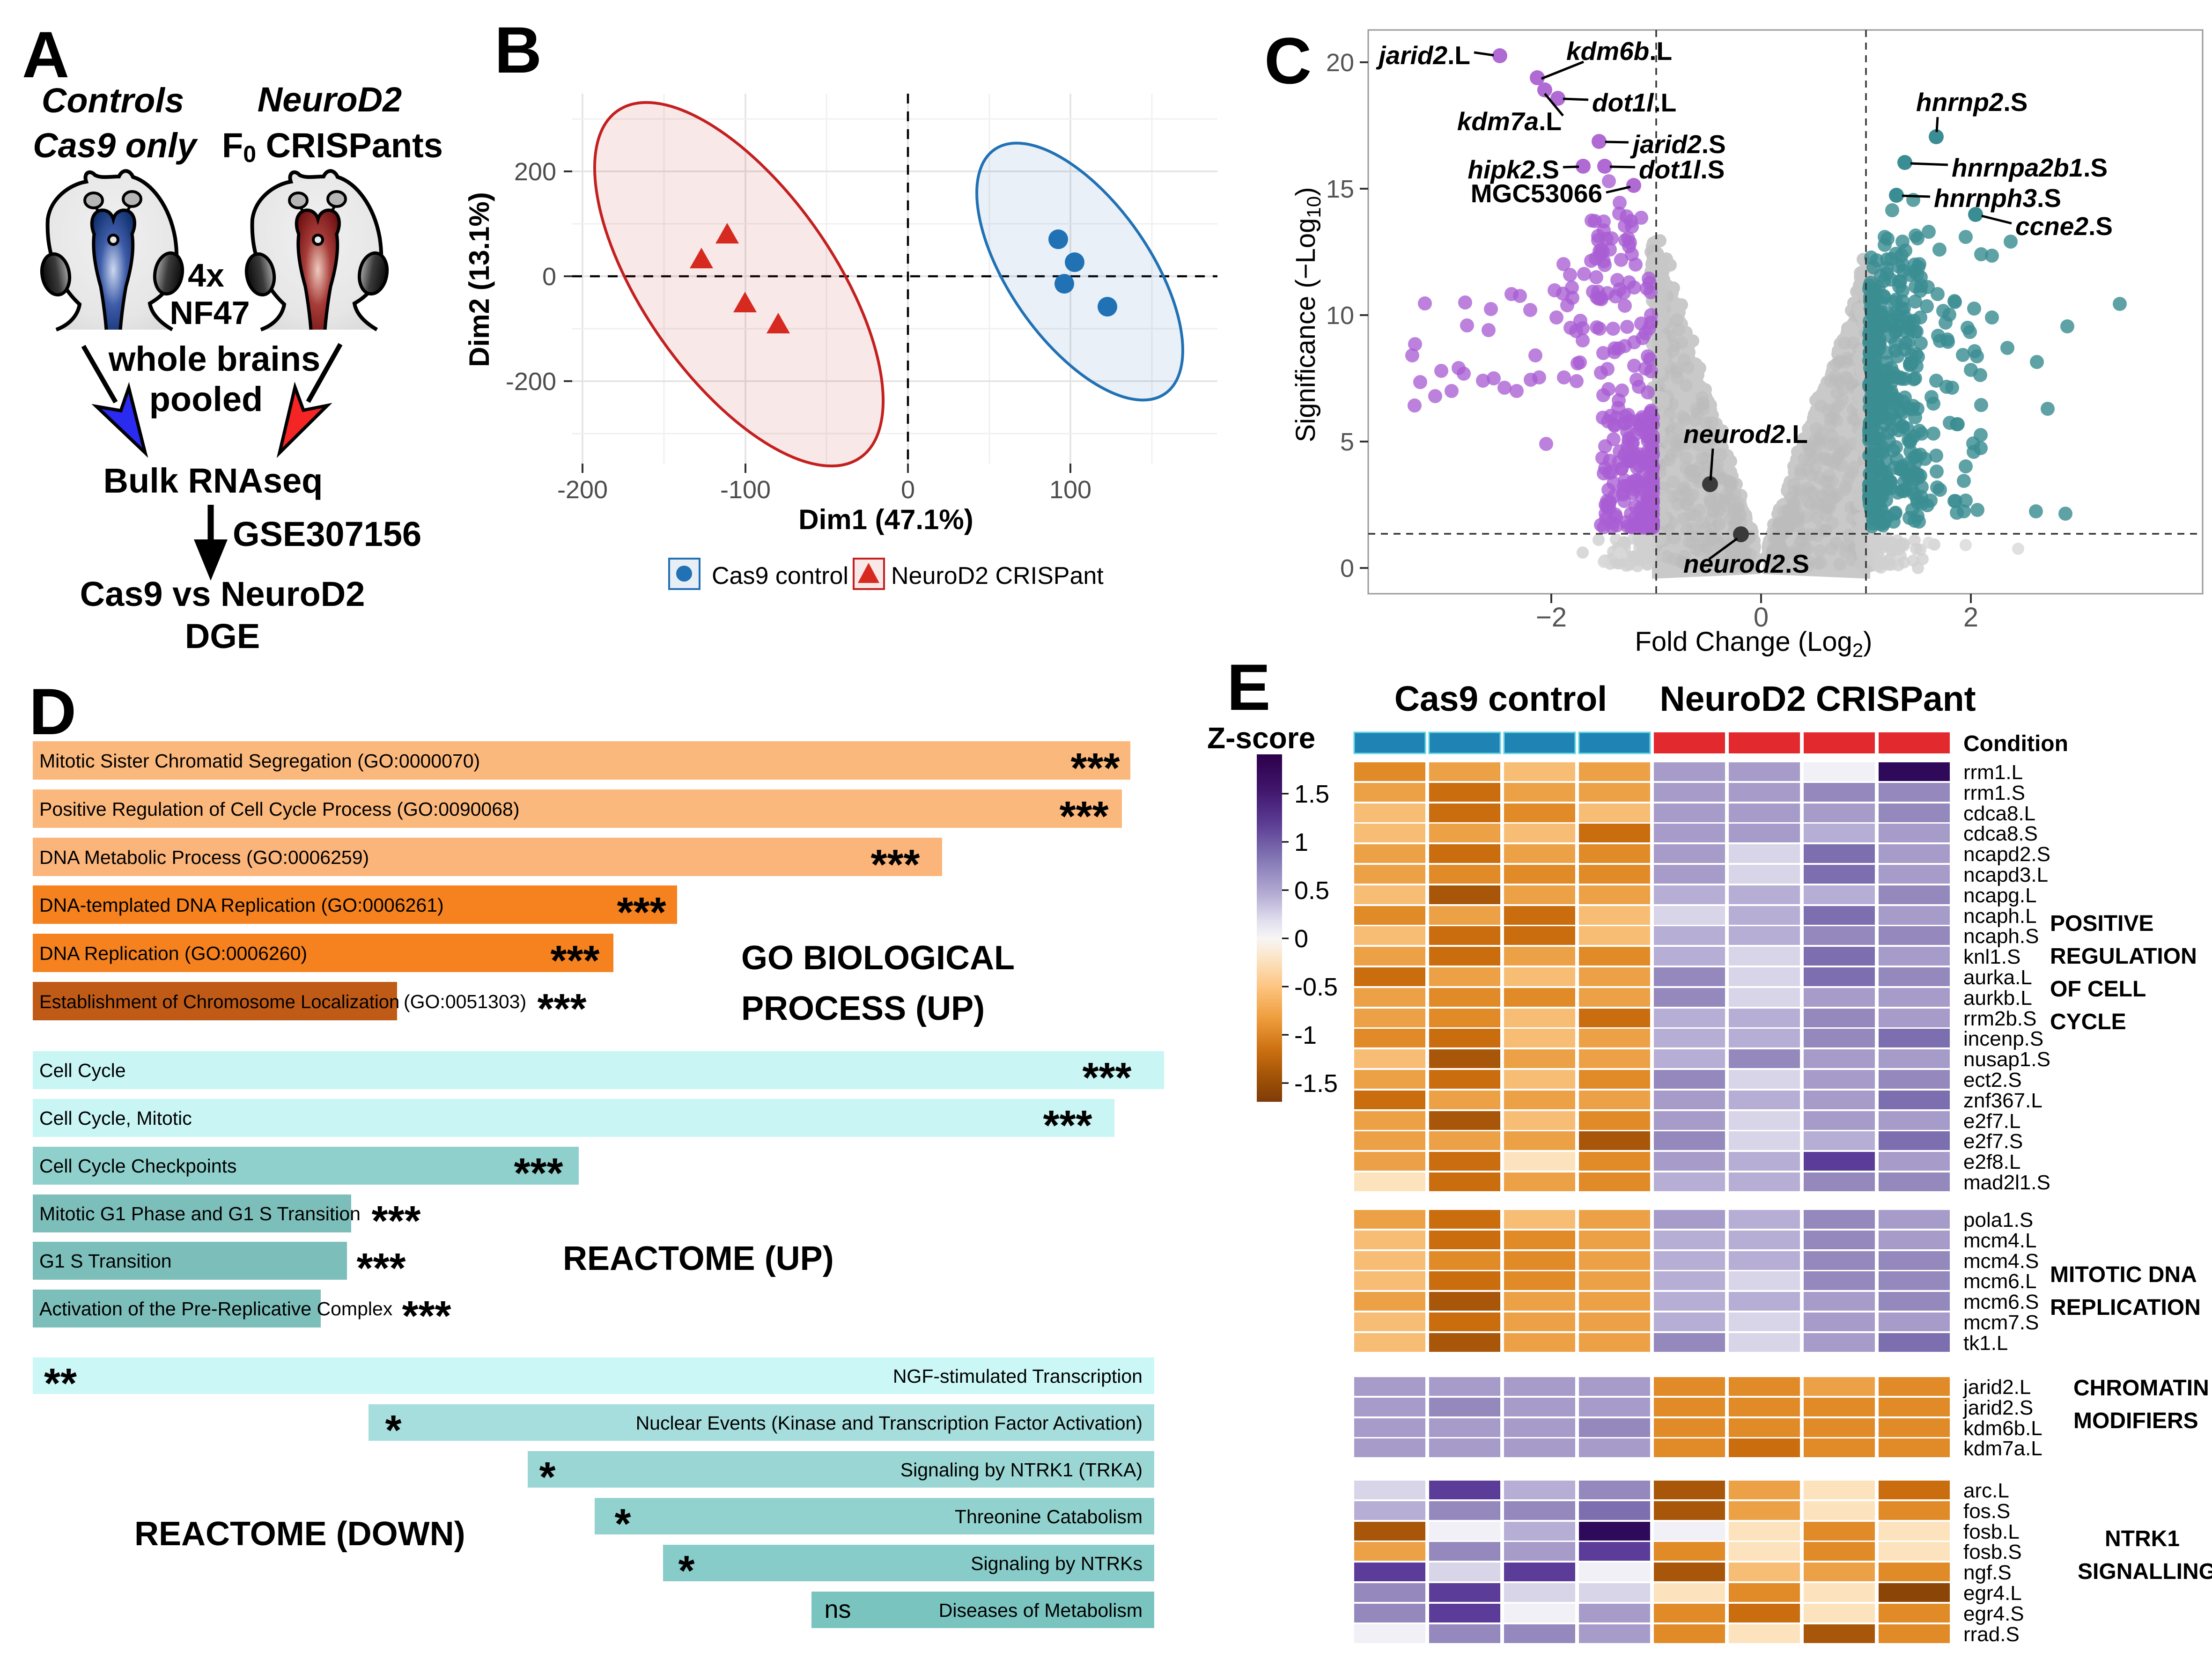 This screenshot has width=2212, height=1659. I want to click on svg-text: 1.5, so click(1311, 794).